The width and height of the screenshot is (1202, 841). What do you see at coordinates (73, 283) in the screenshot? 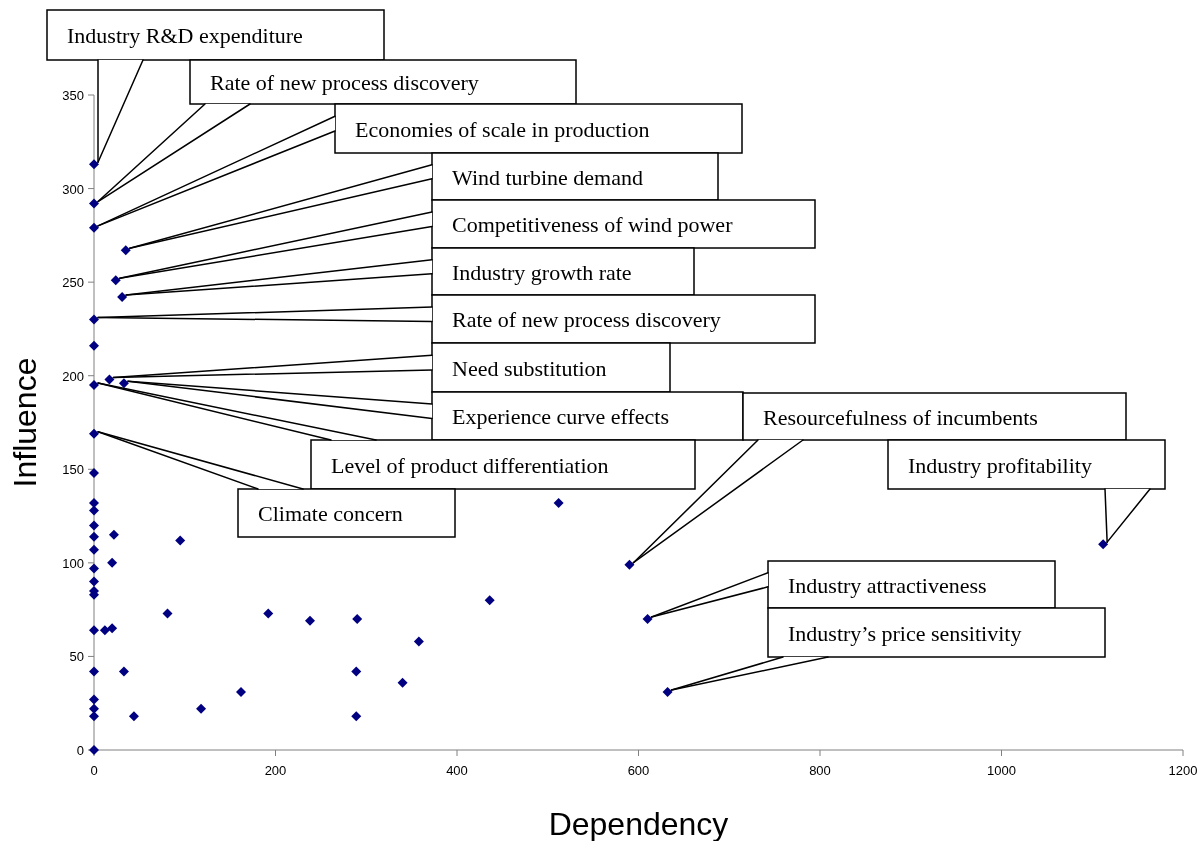
I see `y-tick-label: 250` at bounding box center [73, 283].